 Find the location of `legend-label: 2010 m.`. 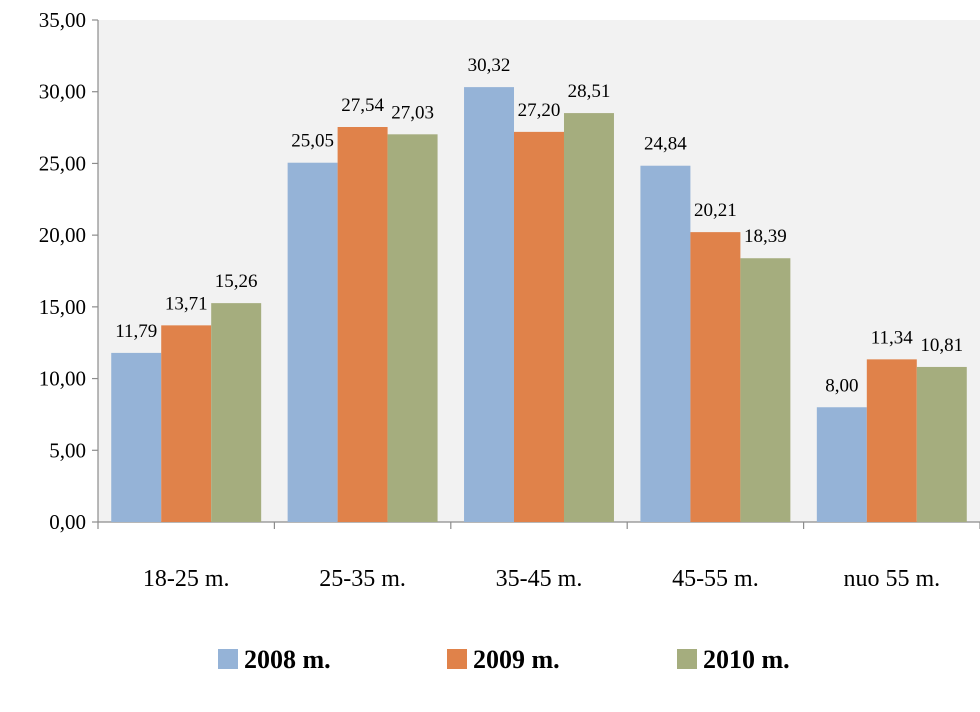

legend-label: 2010 m. is located at coordinates (746, 659).